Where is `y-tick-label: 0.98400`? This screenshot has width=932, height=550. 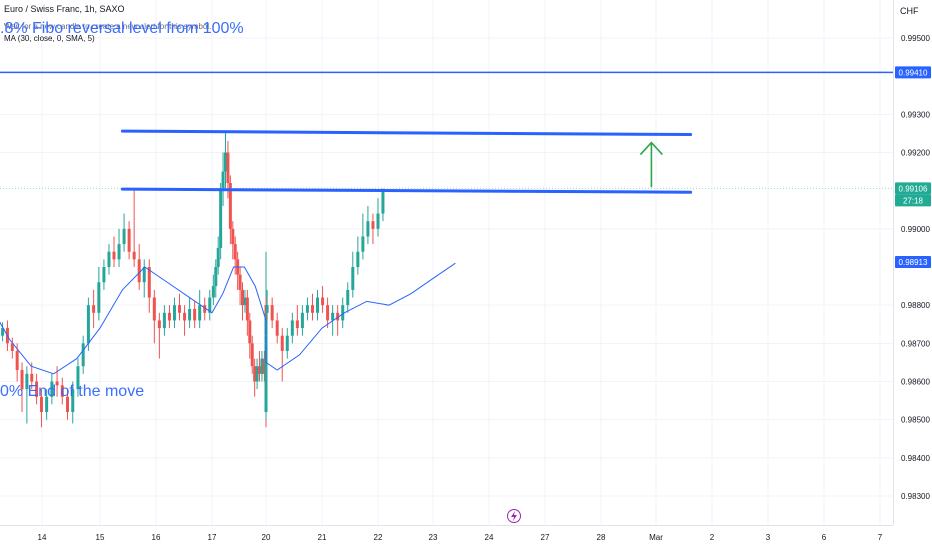
y-tick-label: 0.98400 is located at coordinates (915, 458).